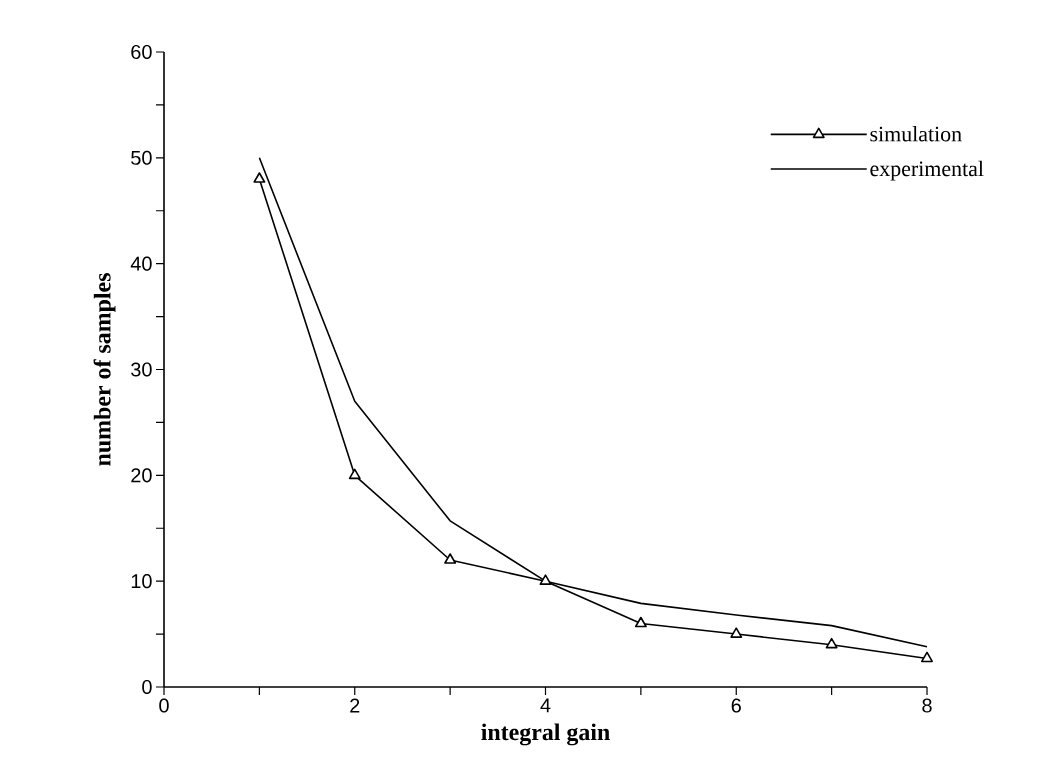  What do you see at coordinates (141, 52) in the screenshot?
I see `y-tick-label: 60` at bounding box center [141, 52].